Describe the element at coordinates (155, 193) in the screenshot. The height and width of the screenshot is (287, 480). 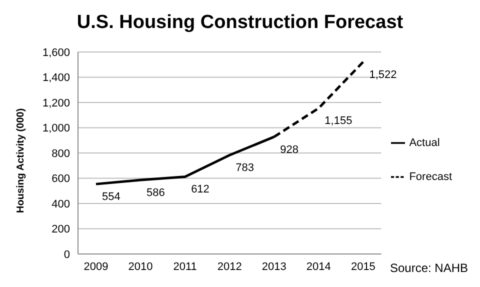
I see `data-label: 586` at that location.